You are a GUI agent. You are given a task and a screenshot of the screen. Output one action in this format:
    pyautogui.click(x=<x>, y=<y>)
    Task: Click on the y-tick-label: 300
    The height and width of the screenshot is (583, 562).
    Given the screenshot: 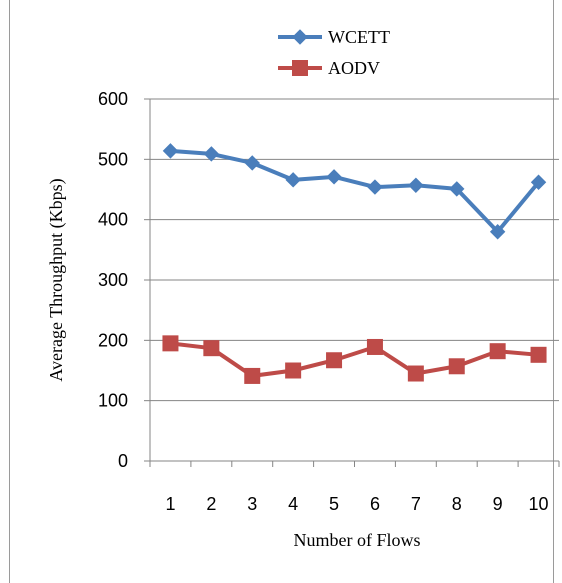 What is the action you would take?
    pyautogui.click(x=113, y=280)
    